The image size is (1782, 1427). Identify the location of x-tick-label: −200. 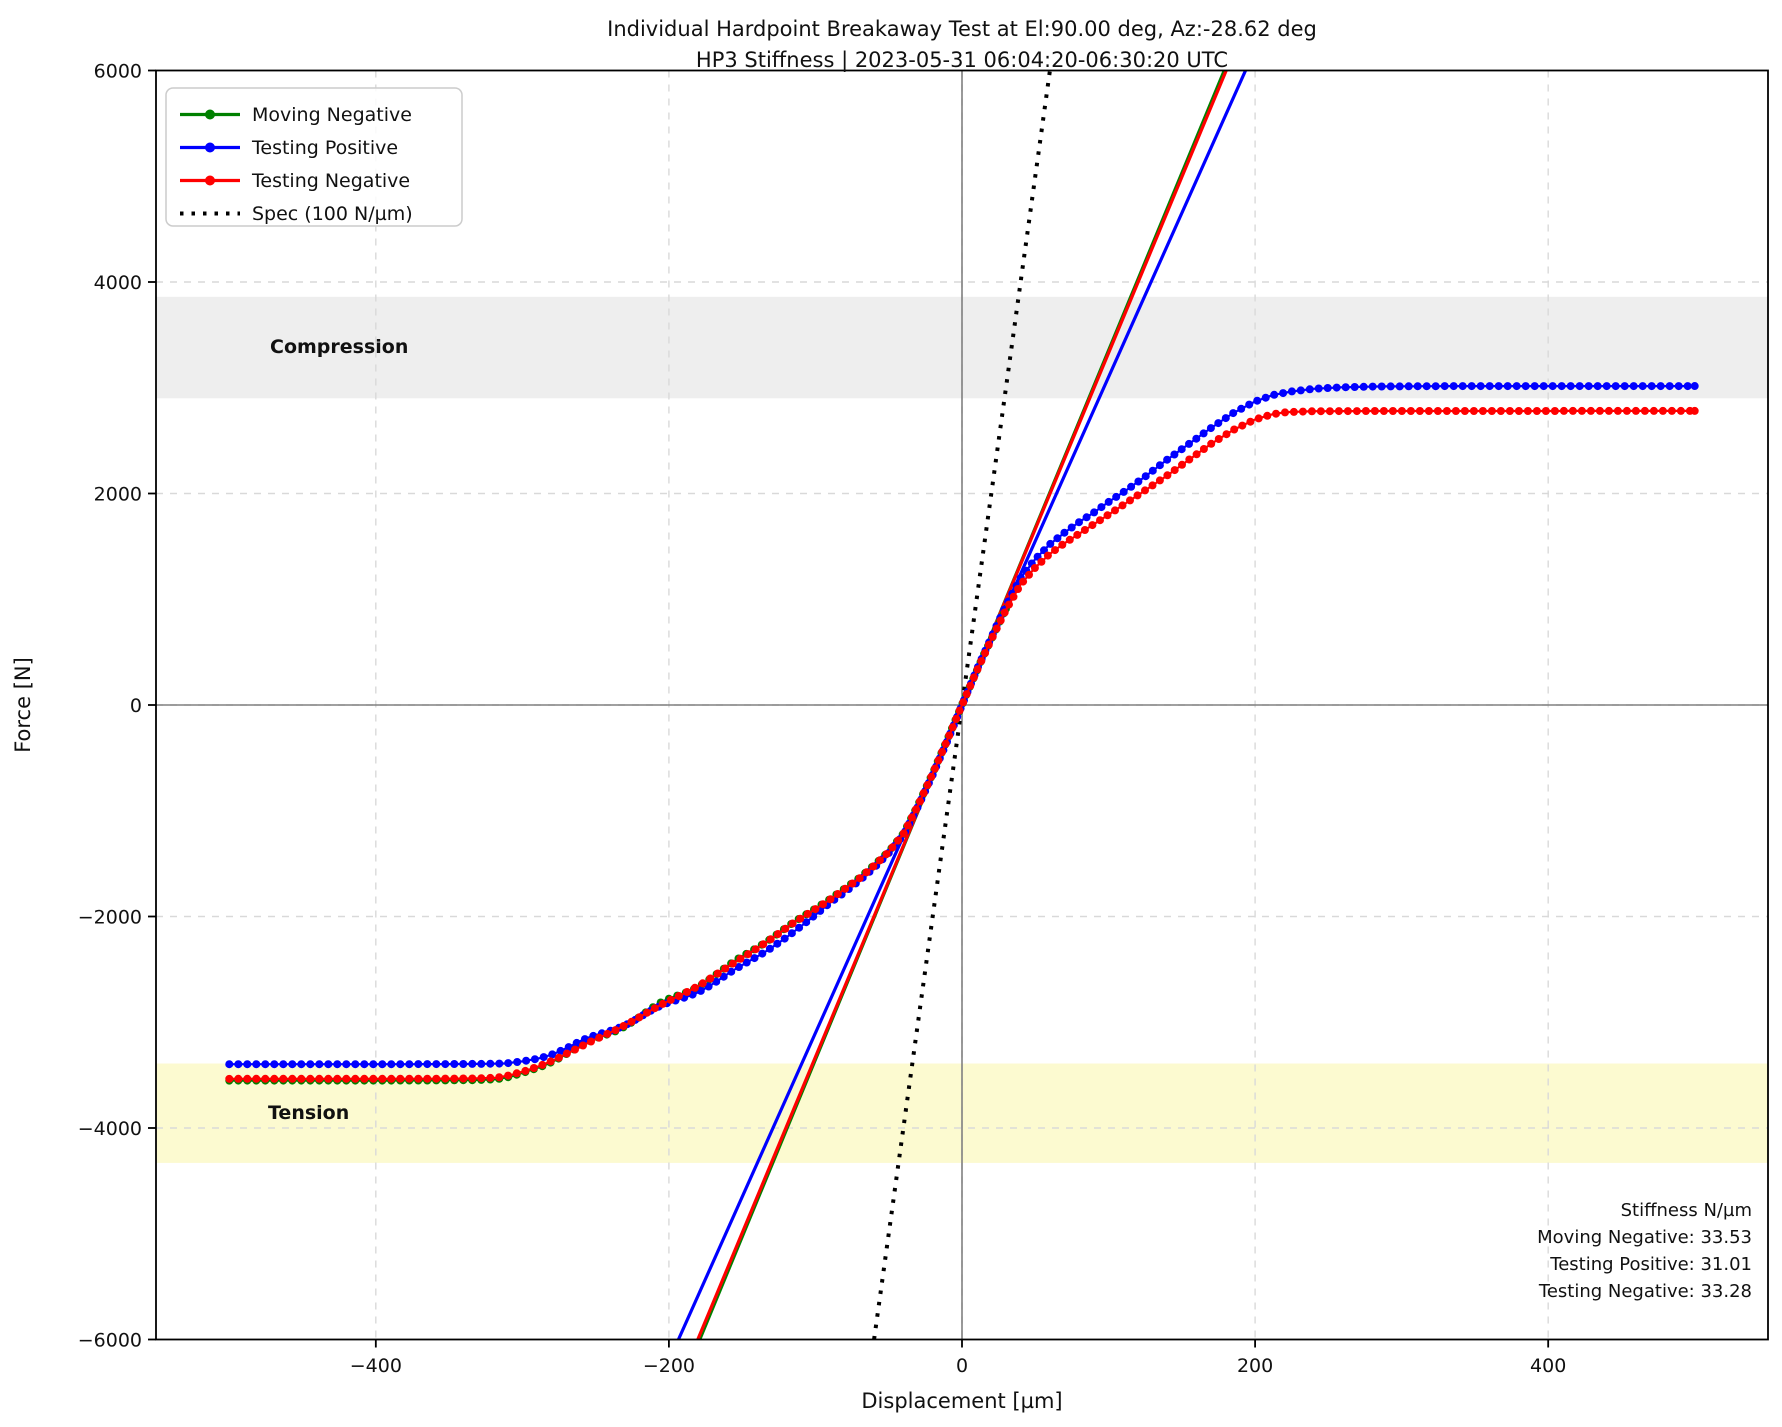
(669, 1366).